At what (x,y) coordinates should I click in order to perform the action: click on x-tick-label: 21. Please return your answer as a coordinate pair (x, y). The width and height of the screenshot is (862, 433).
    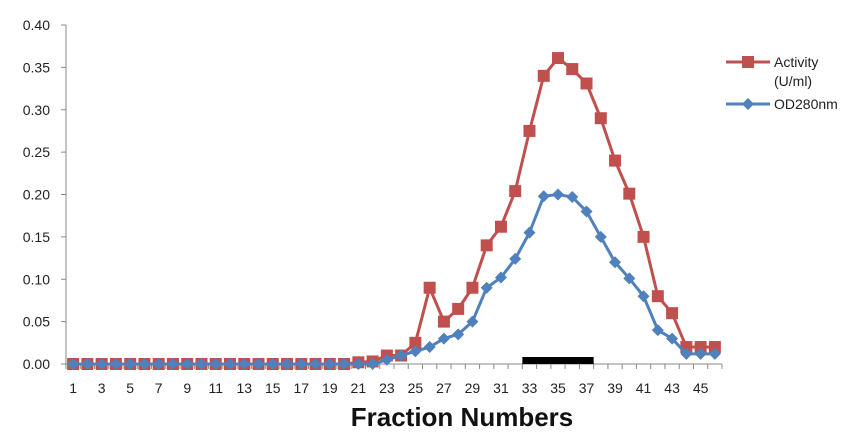
    Looking at the image, I should click on (359, 388).